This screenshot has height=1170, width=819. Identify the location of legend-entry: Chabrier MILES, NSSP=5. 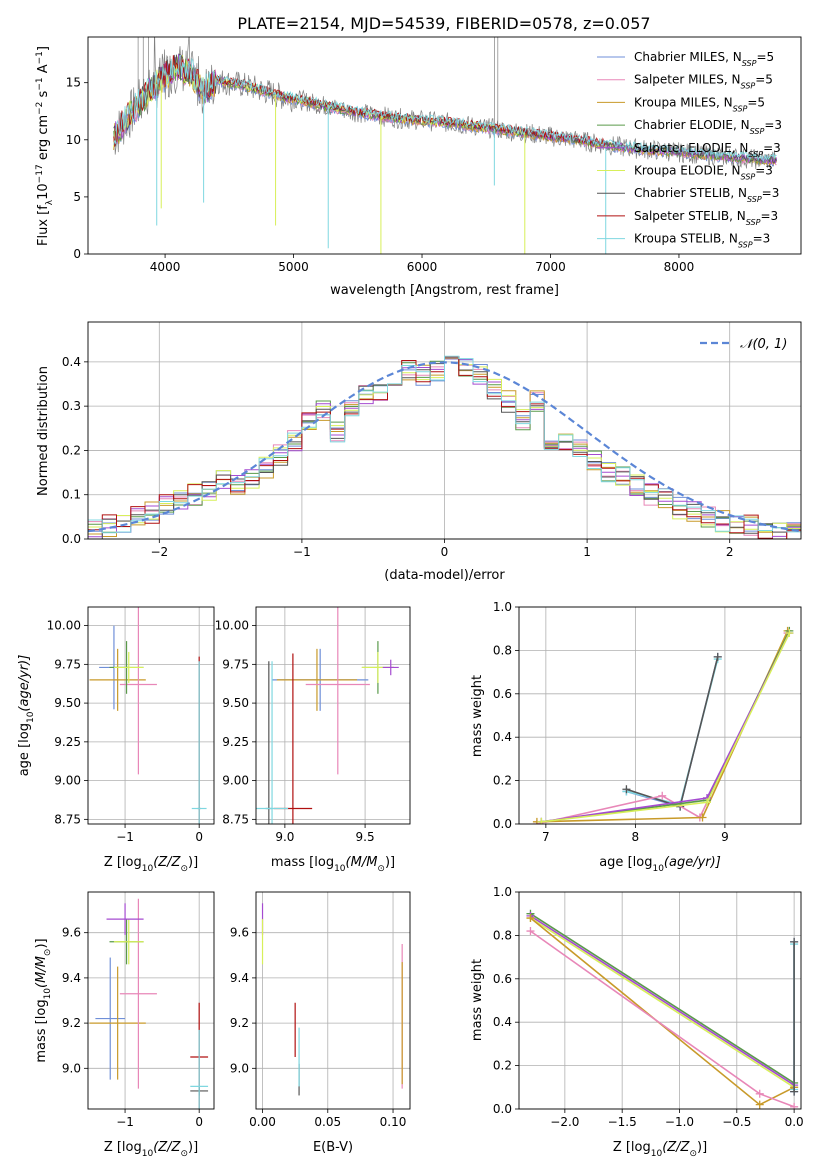
(704, 59).